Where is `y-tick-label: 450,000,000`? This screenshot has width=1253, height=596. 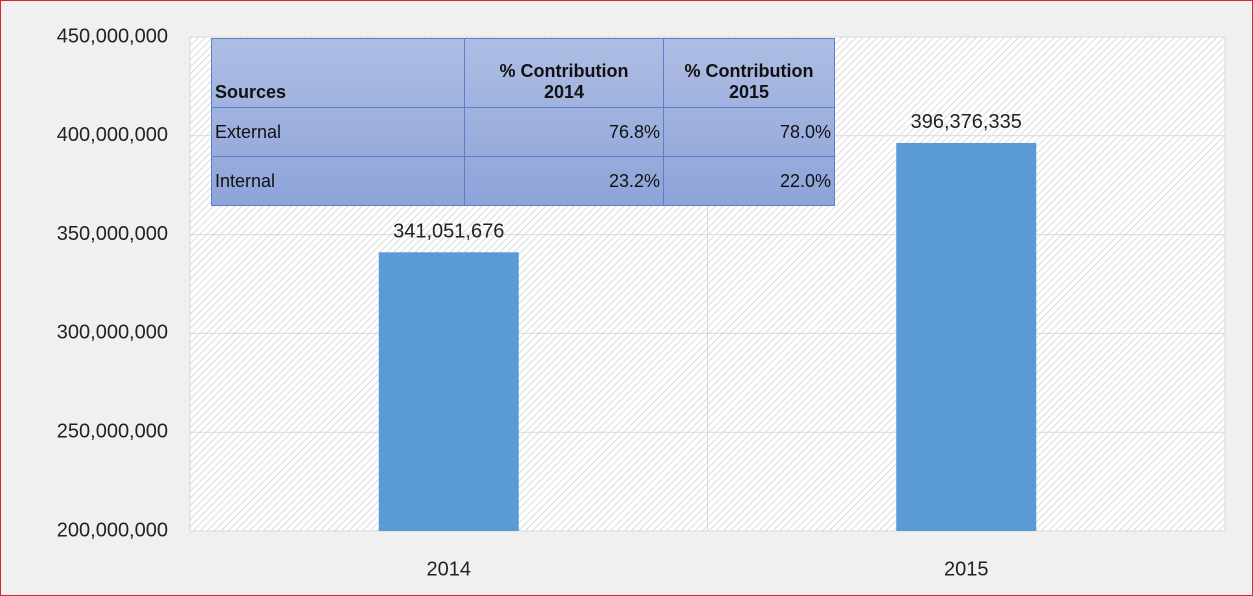 y-tick-label: 450,000,000 is located at coordinates (112, 36).